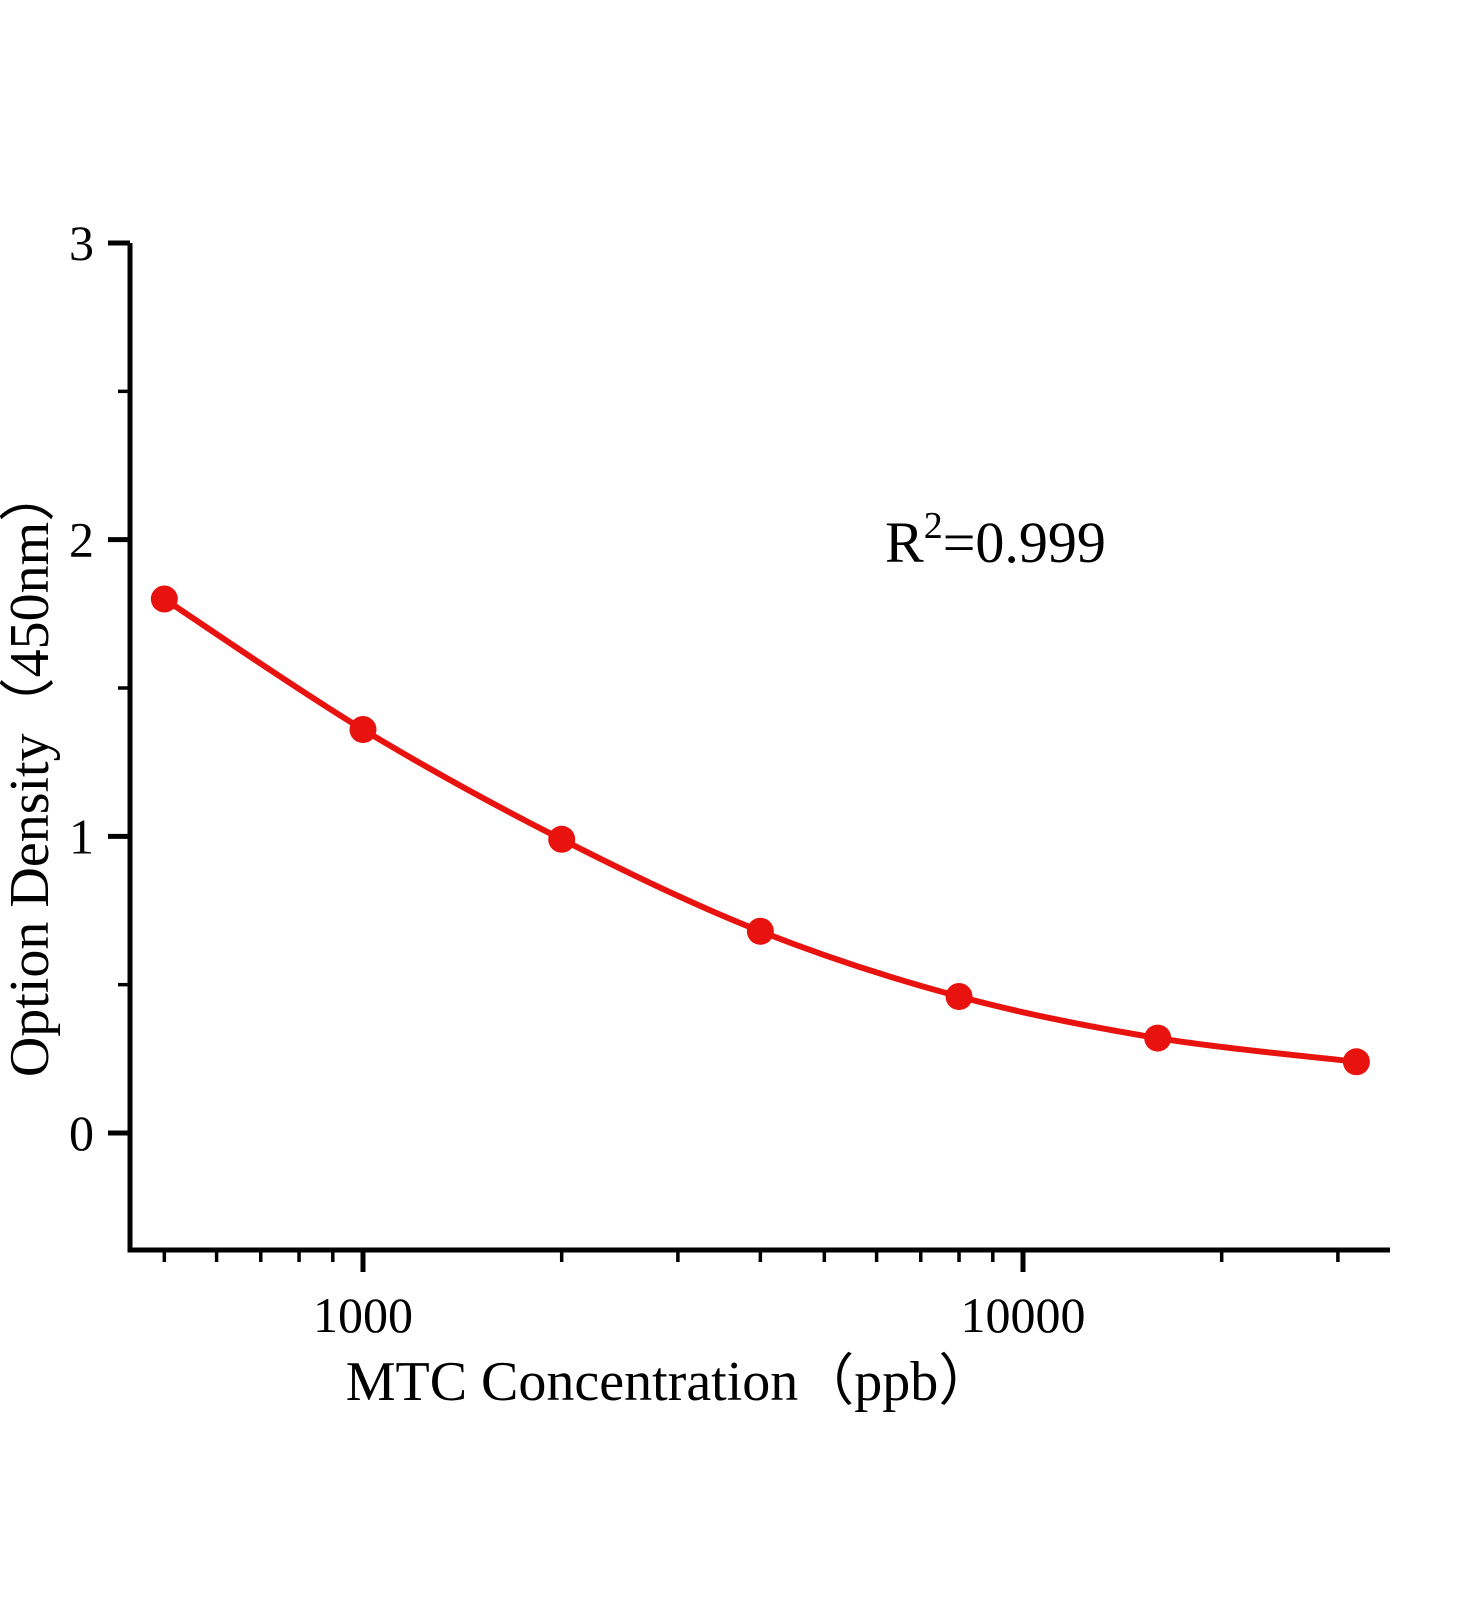  What do you see at coordinates (995, 540) in the screenshot?
I see `r-squared-annotation: R2=0.999` at bounding box center [995, 540].